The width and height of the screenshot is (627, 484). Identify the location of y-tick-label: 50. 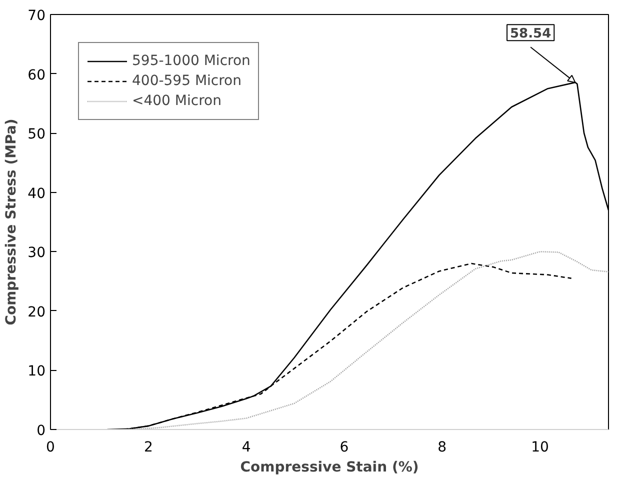
(37, 134).